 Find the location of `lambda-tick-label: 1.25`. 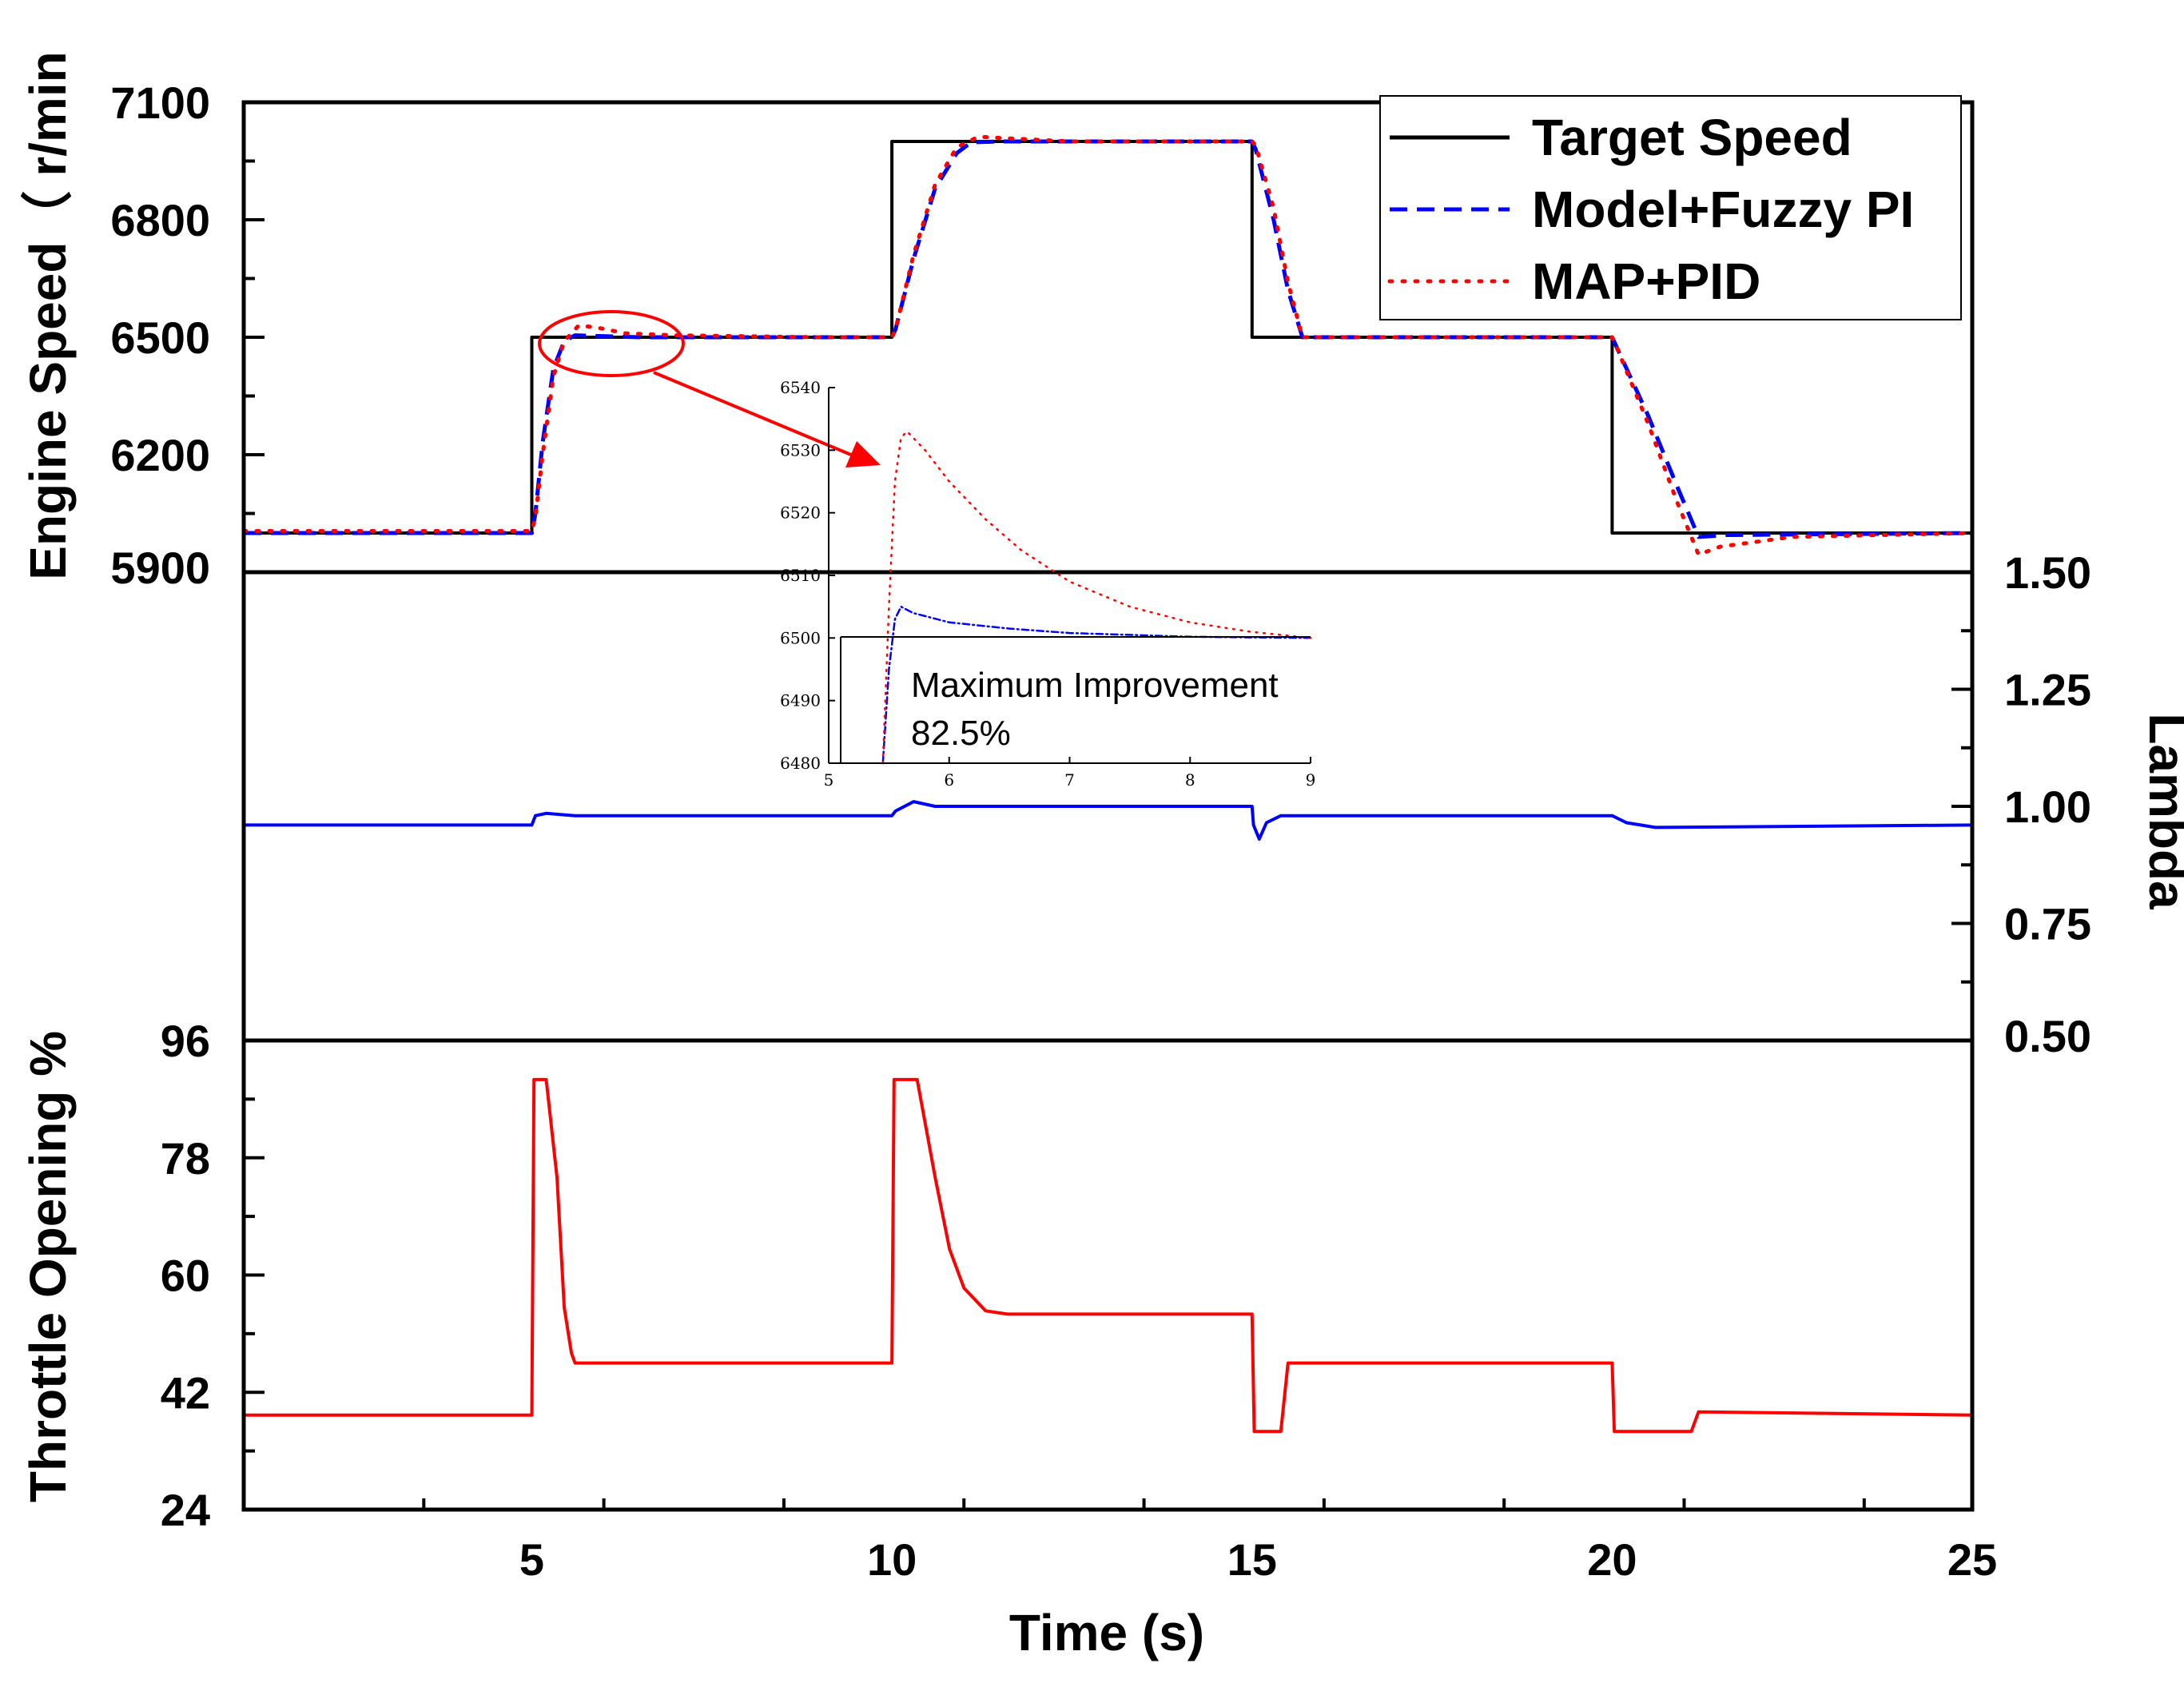

lambda-tick-label: 1.25 is located at coordinates (2047, 690).